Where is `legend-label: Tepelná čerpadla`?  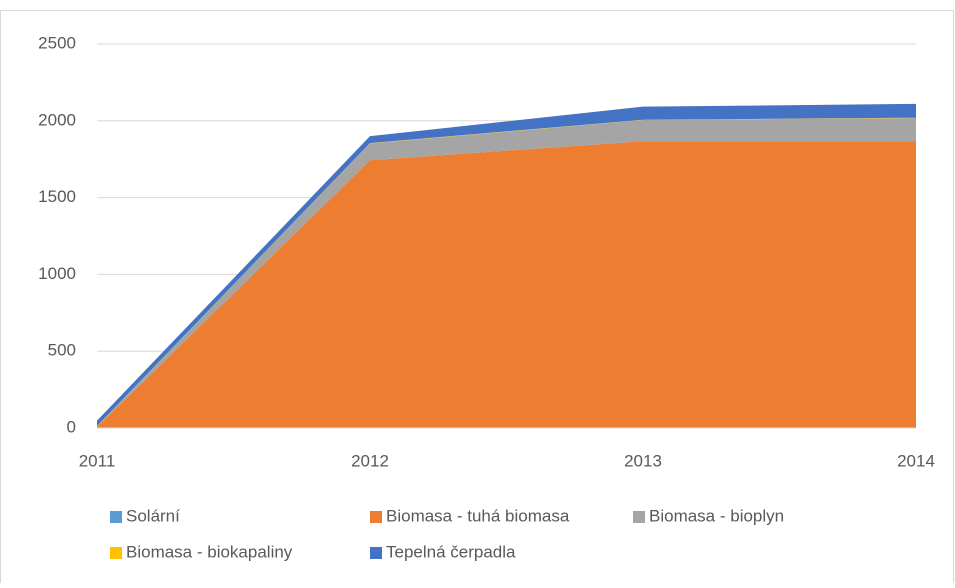
legend-label: Tepelná čerpadla is located at coordinates (451, 551).